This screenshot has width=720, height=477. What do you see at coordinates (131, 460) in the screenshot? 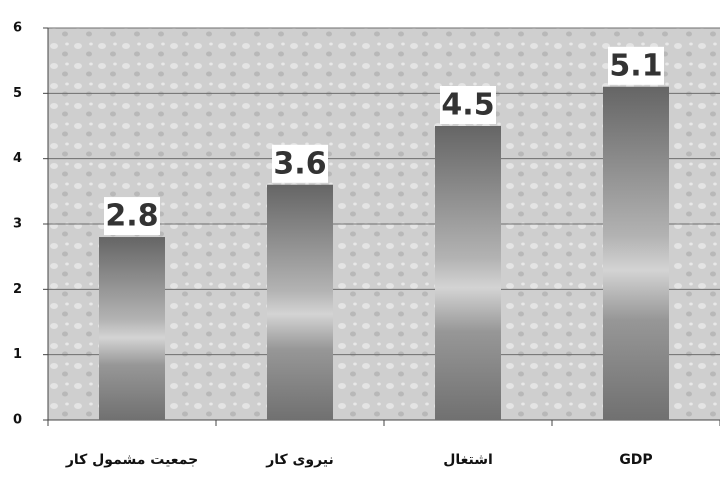
I see `x-tick-label: جمعیت مشمول کار` at bounding box center [131, 460].